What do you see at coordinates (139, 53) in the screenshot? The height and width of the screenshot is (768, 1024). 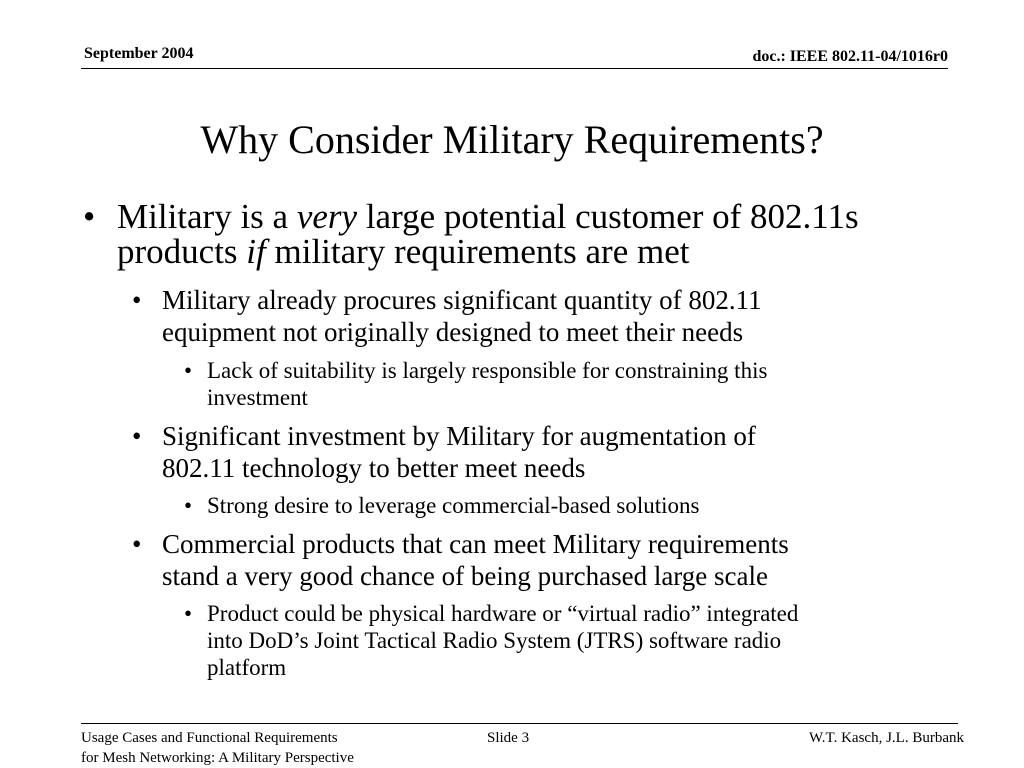 I see `header-date: September 2004` at bounding box center [139, 53].